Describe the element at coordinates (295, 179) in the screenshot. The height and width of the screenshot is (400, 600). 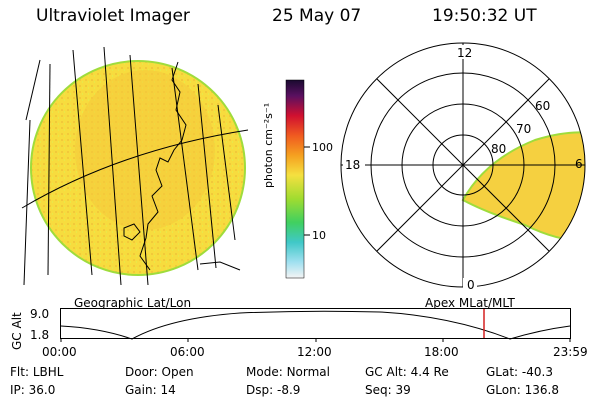
I see `colorbar-gradient` at that location.